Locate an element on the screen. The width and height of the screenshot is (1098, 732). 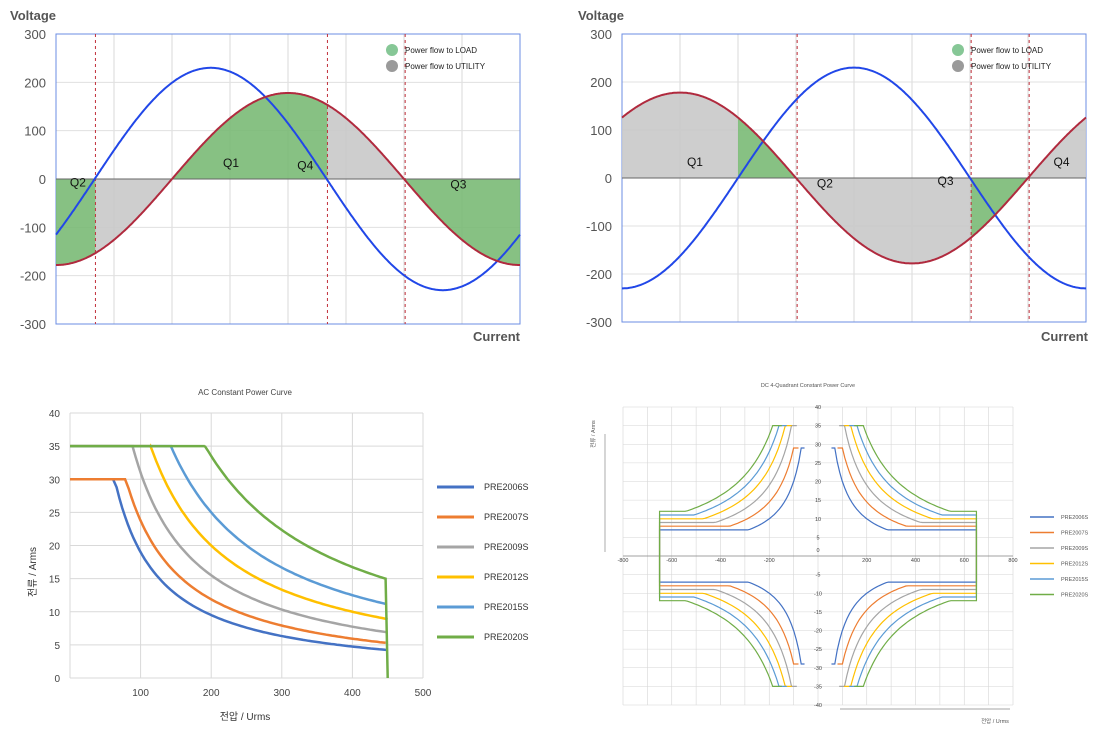
quadrant-label: Q4 is located at coordinates (305, 165).